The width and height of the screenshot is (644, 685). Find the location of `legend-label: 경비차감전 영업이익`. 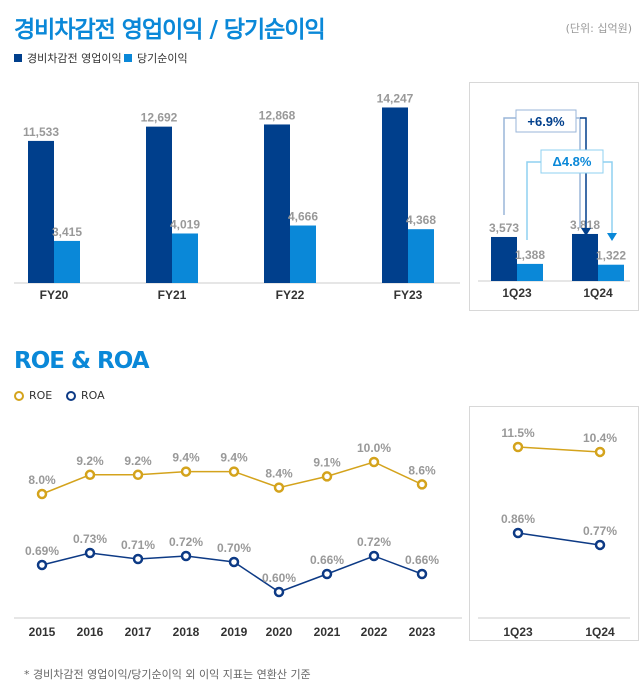

legend-label: 경비차감전 영업이익 is located at coordinates (74, 58).